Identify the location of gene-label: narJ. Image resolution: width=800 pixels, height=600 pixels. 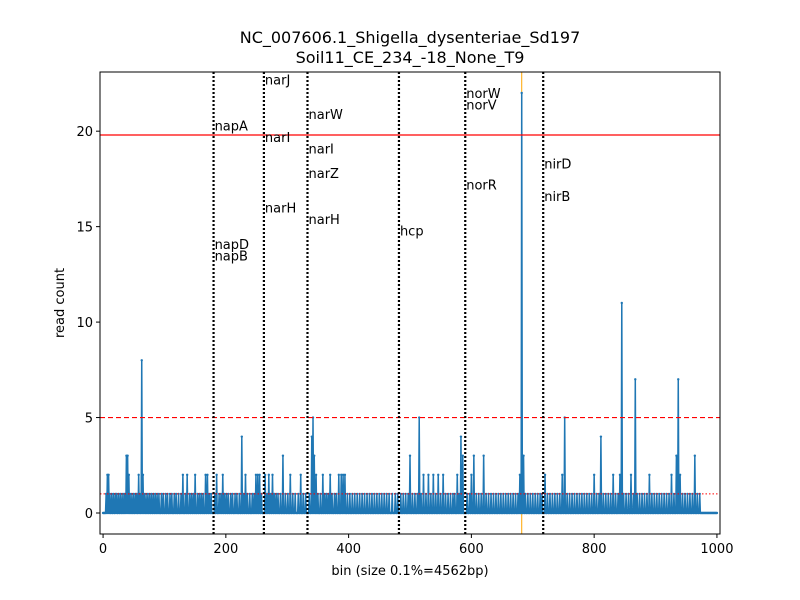
(277, 81).